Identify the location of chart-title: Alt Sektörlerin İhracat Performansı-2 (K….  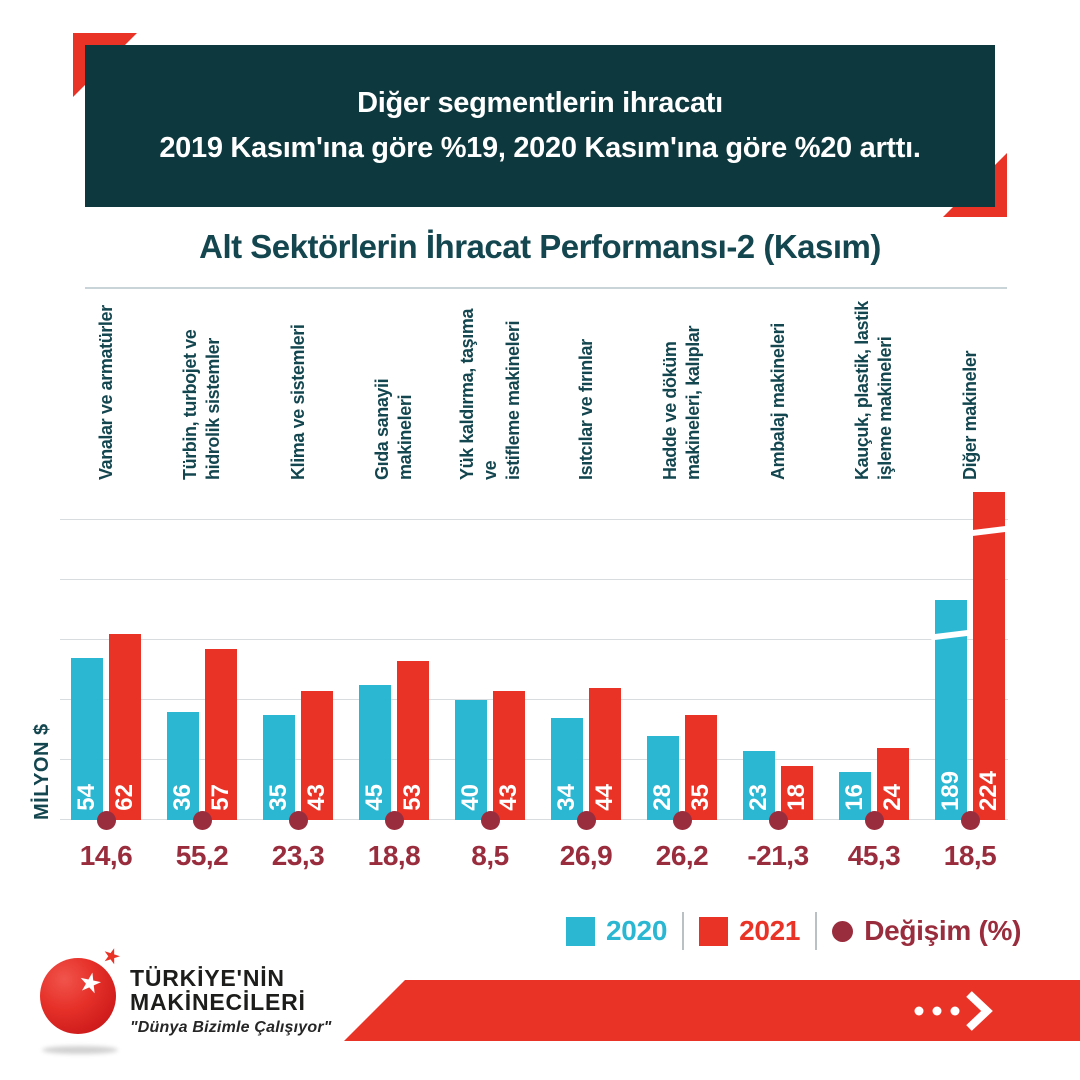
(540, 246).